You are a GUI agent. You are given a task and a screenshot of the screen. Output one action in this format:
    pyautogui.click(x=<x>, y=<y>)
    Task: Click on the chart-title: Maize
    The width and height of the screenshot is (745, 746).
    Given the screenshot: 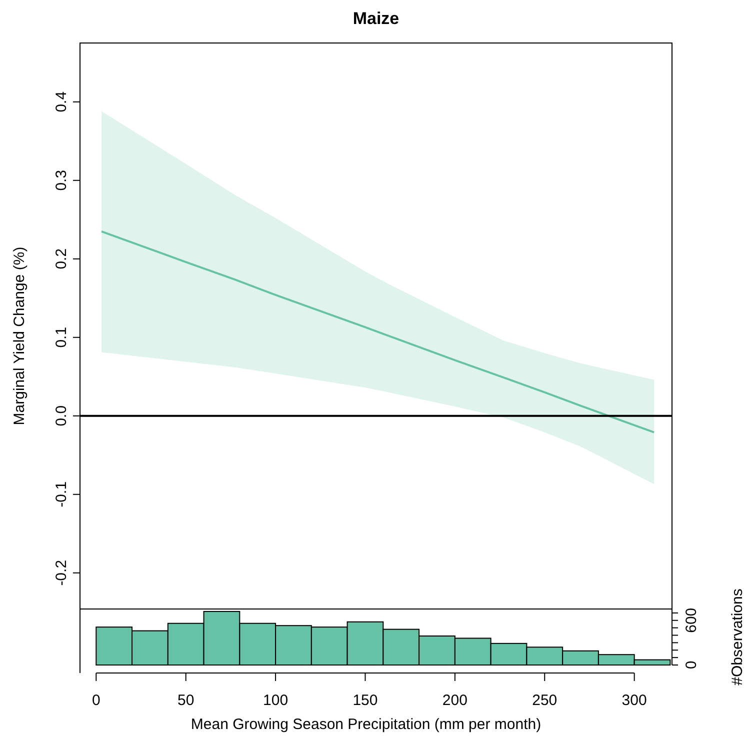 What is the action you would take?
    pyautogui.click(x=376, y=18)
    